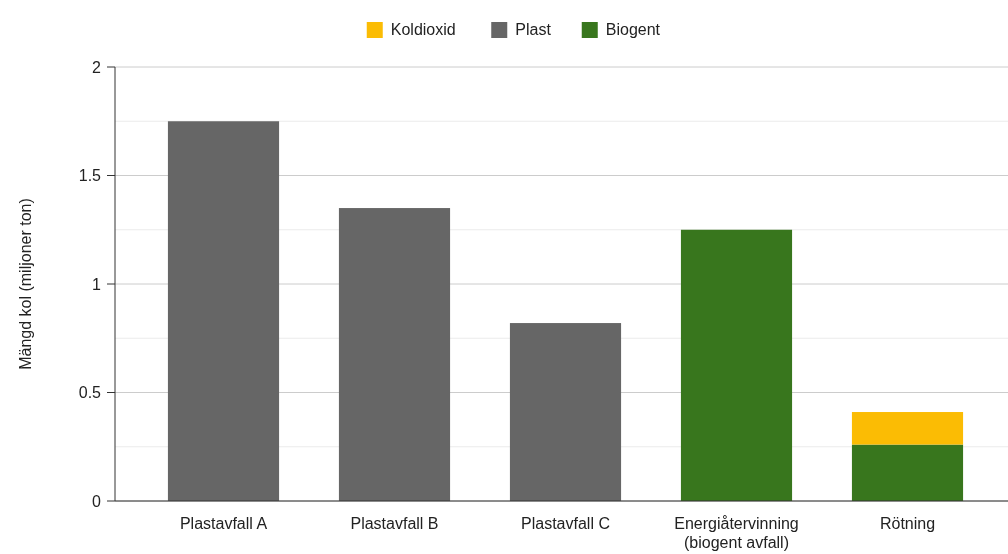  What do you see at coordinates (423, 29) in the screenshot?
I see `legend-label: Koldioxid` at bounding box center [423, 29].